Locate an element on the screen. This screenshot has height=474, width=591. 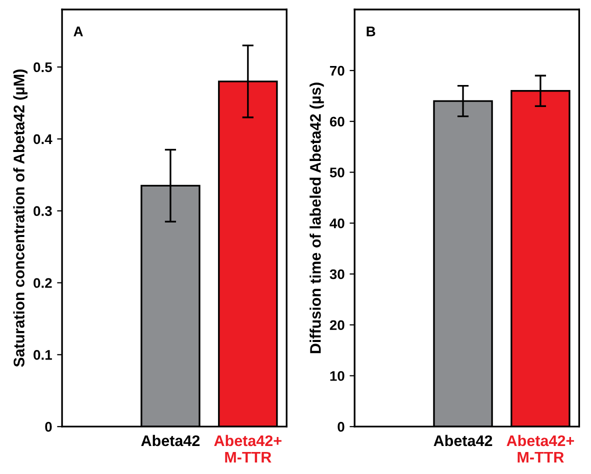
y-tick-label: 0.2 is located at coordinates (43, 283).